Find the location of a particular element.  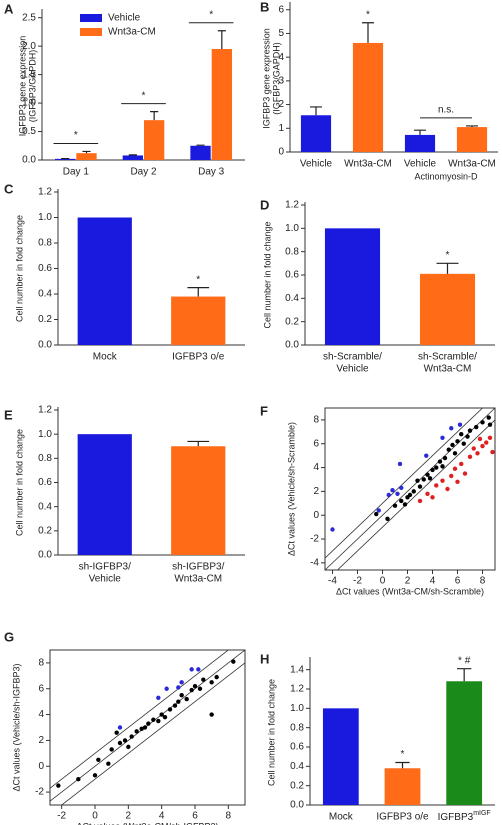

y-axis-title: ΔCt values (Vehicle/sh-IGFBP3) is located at coordinates (16, 727).